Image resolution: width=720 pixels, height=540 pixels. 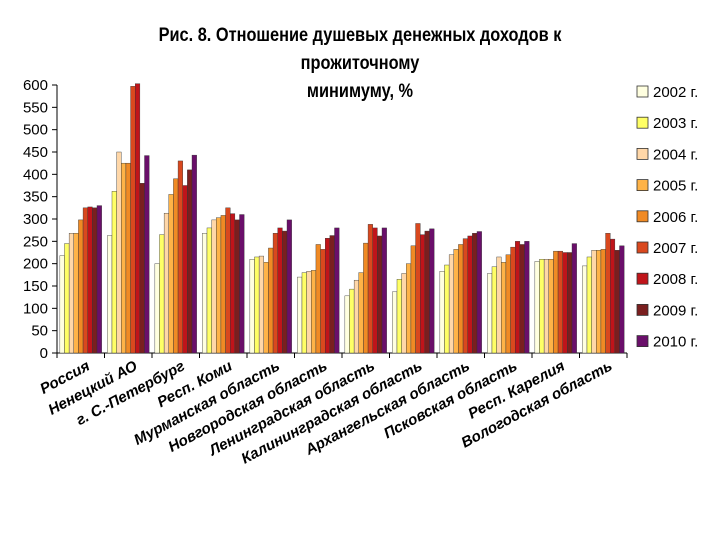 What do you see at coordinates (44, 353) in the screenshot?
I see `y-tick-label: 0` at bounding box center [44, 353].